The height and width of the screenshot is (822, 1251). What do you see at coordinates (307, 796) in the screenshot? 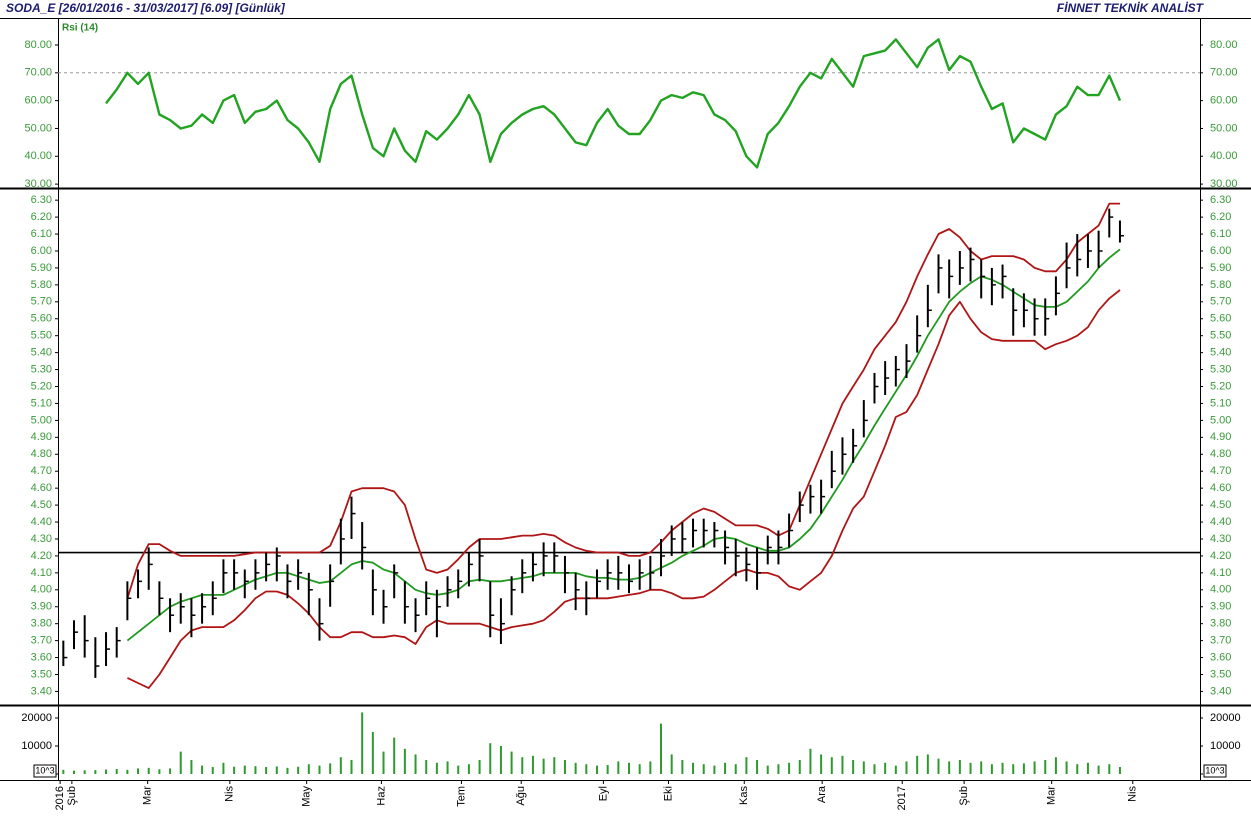
I see `x-tick-label: May` at bounding box center [307, 796].